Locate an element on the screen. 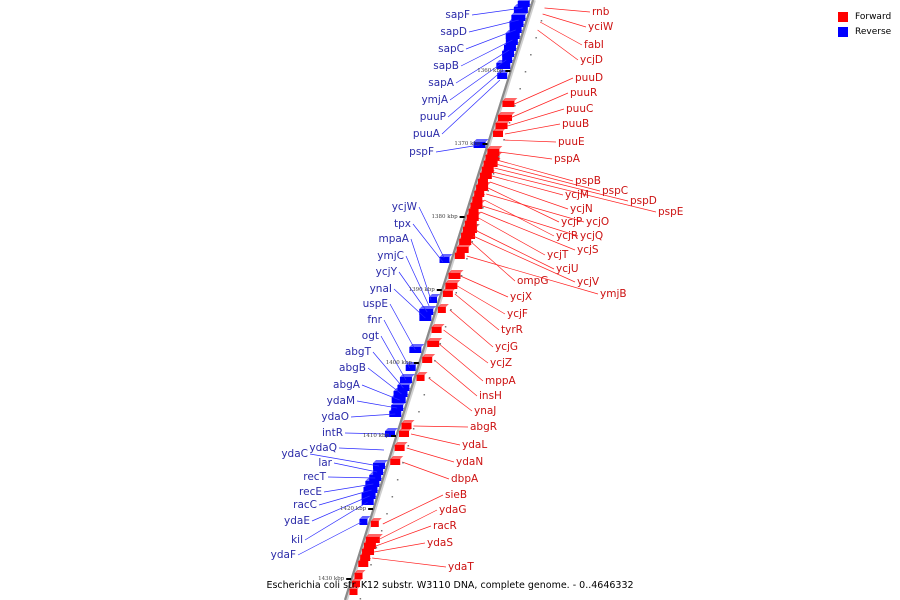 The width and height of the screenshot is (900, 600). scale-tick-label: 1370 kbp is located at coordinates (467, 144).